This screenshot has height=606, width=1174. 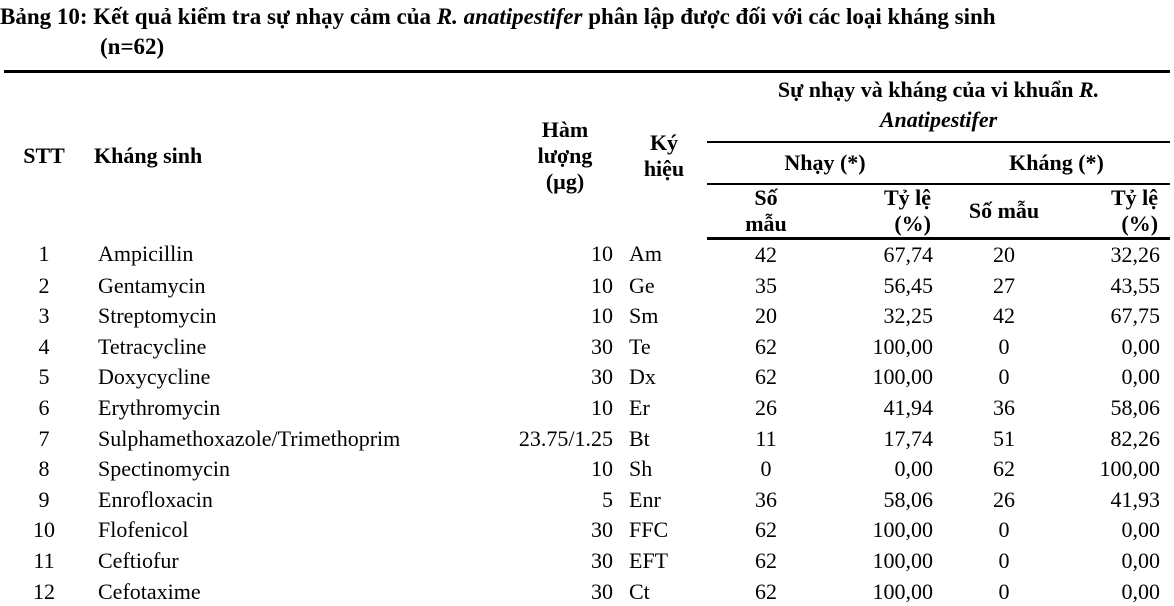 What do you see at coordinates (766, 285) in the screenshot?
I see `cell-nhay-so-mau: 35` at bounding box center [766, 285].